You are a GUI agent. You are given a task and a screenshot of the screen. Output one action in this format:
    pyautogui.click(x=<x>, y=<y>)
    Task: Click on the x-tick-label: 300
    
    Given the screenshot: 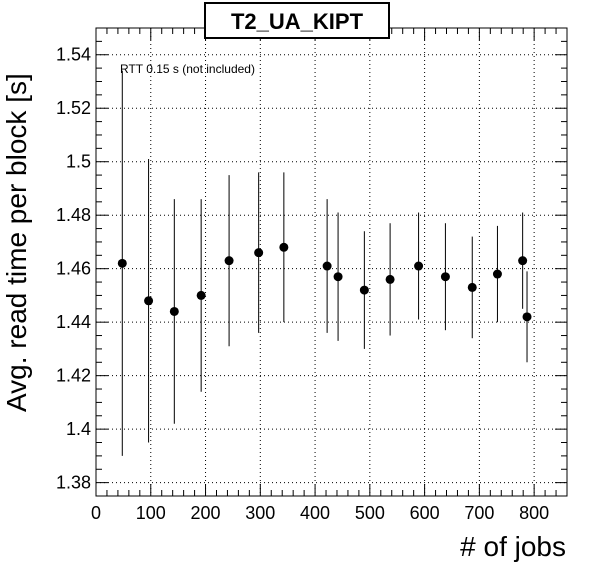 What is the action you would take?
    pyautogui.click(x=260, y=513)
    